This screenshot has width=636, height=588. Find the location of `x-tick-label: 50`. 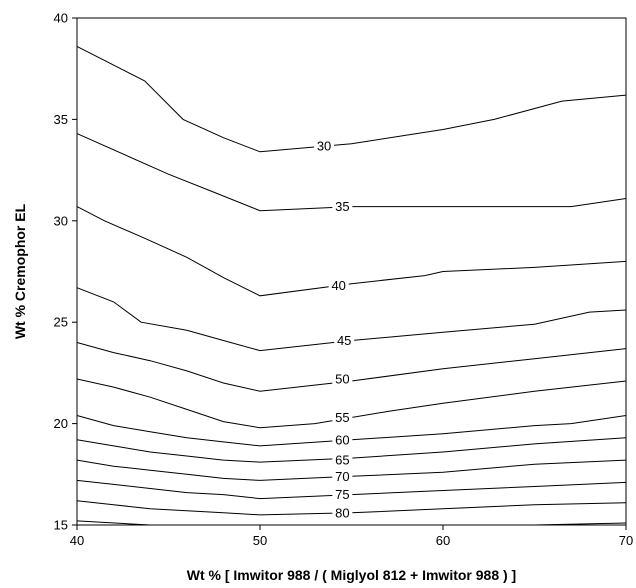

x-tick-label: 50 is located at coordinates (260, 540).